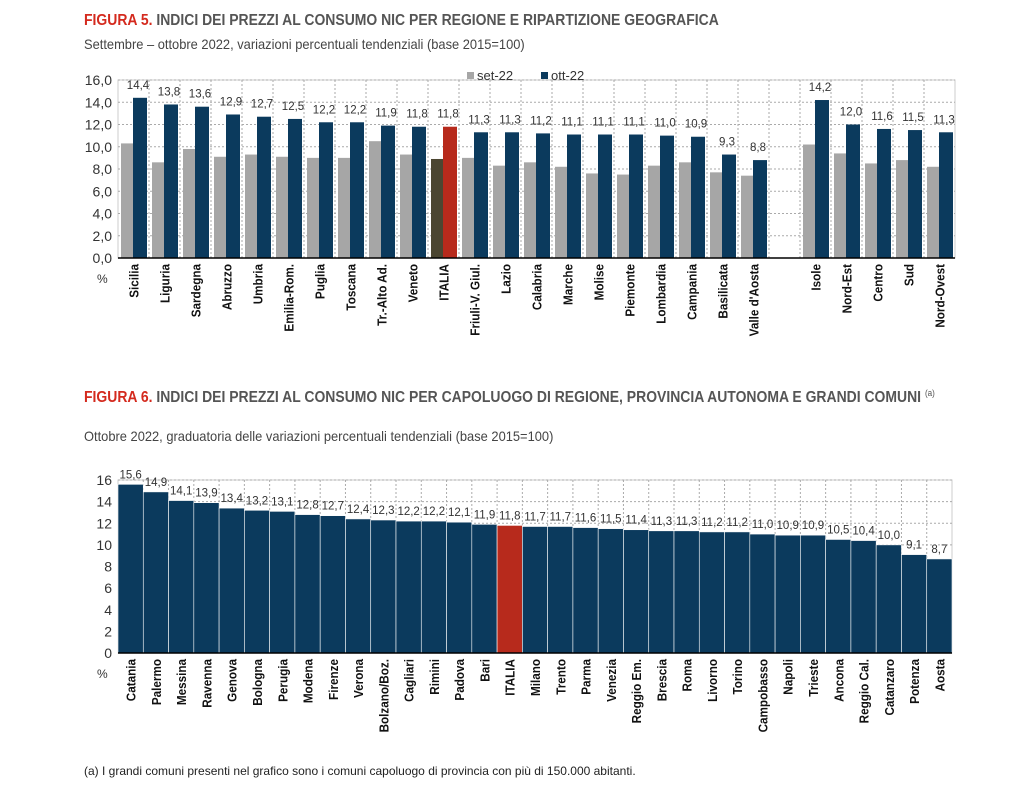  I want to click on fig5-x-tick-label: Abruzzo, so click(227, 287).